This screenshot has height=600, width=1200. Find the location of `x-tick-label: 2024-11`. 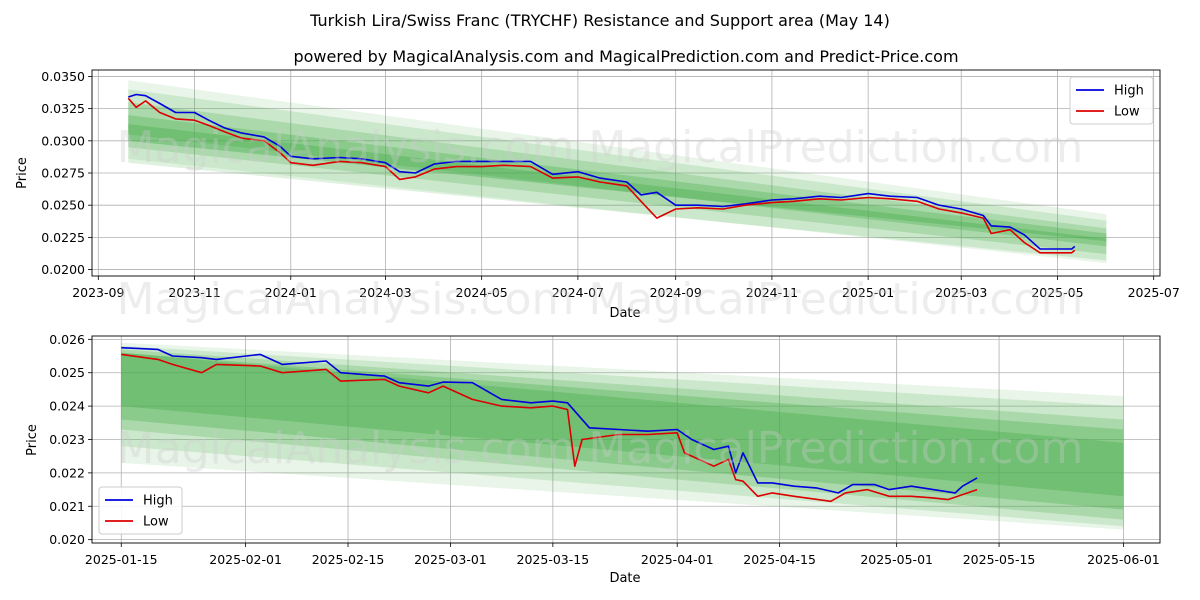

x-tick-label: 2024-11 is located at coordinates (772, 292).